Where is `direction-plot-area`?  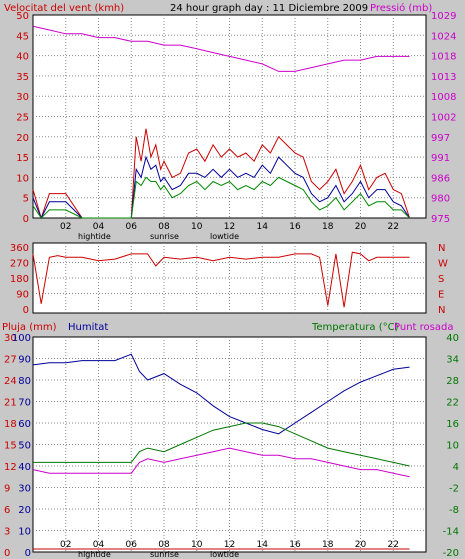 direction-plot-area is located at coordinates (229, 278).